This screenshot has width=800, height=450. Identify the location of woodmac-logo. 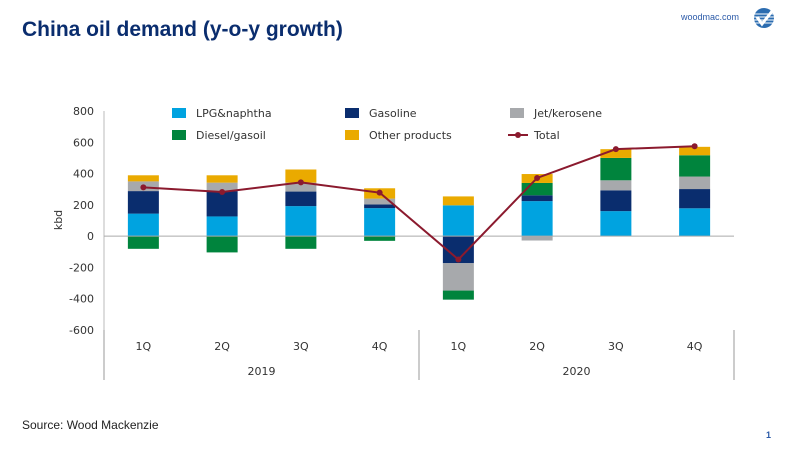
(764, 18).